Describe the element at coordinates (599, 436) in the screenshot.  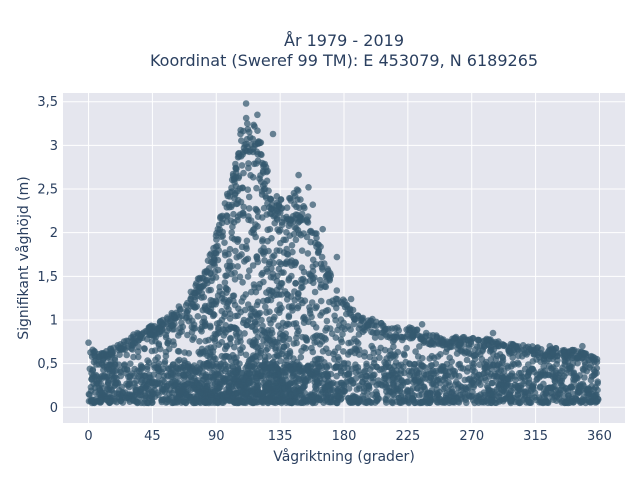
I see `x-tick-label: 360` at that location.